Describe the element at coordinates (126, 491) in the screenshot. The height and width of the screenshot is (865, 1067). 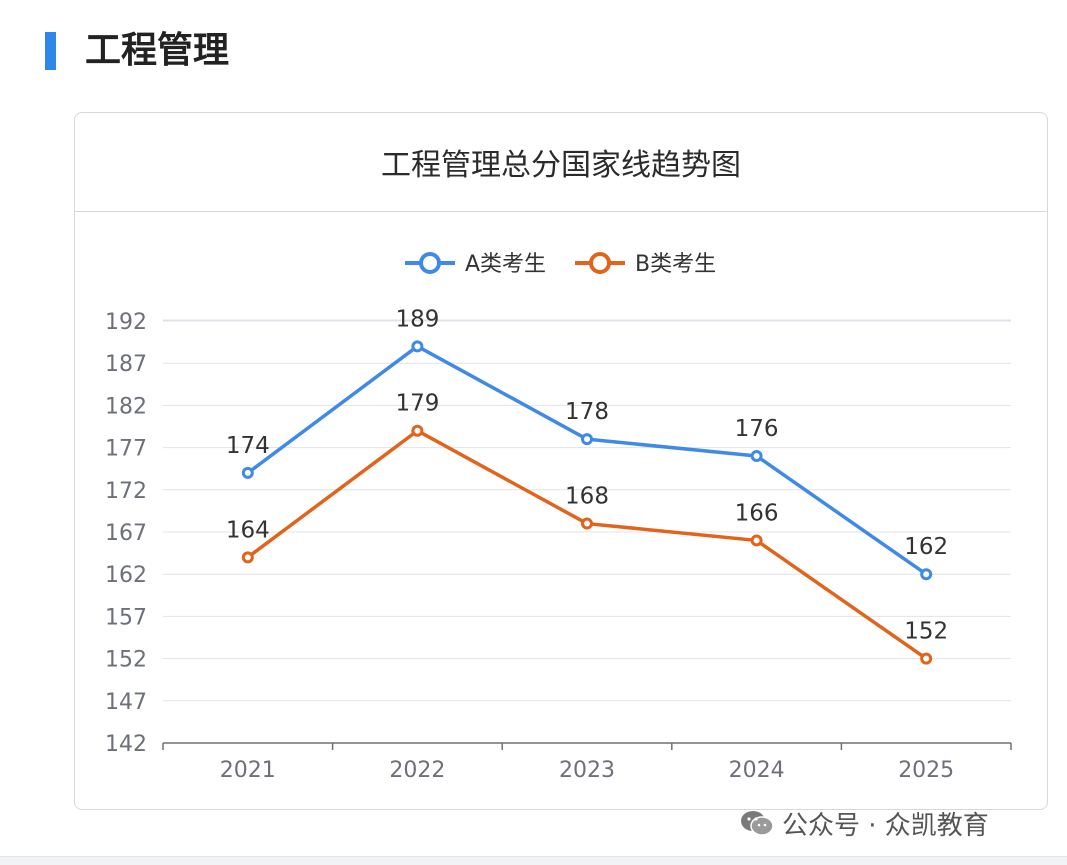
I see `y-tick-label: 172` at that location.